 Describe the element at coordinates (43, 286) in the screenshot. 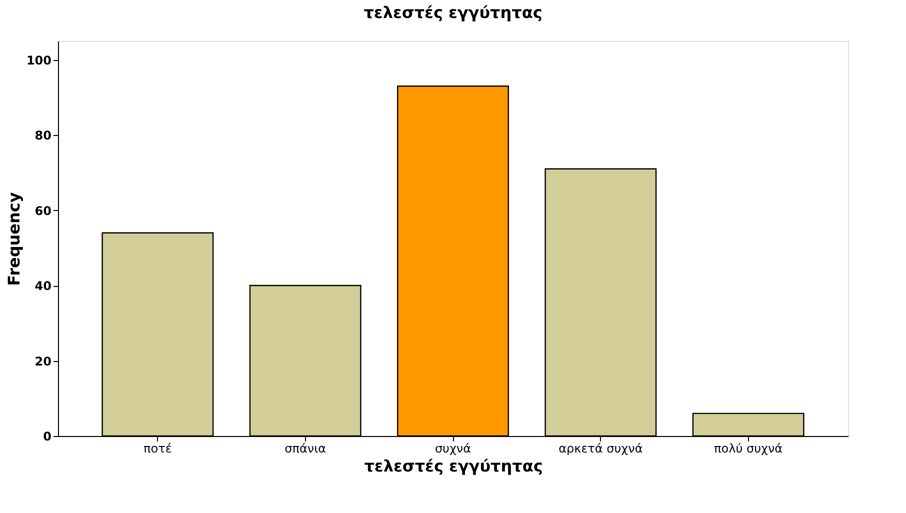

I see `y-tick-label: 40` at that location.